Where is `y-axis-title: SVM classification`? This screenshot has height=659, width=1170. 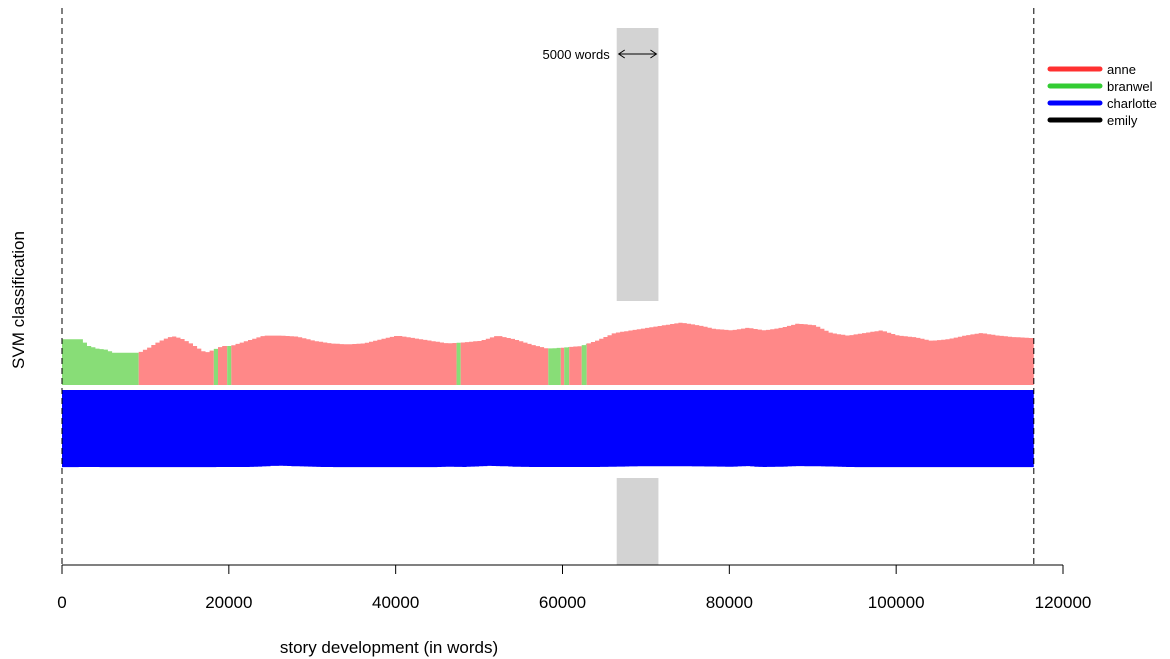 y-axis-title: SVM classification is located at coordinates (18, 300).